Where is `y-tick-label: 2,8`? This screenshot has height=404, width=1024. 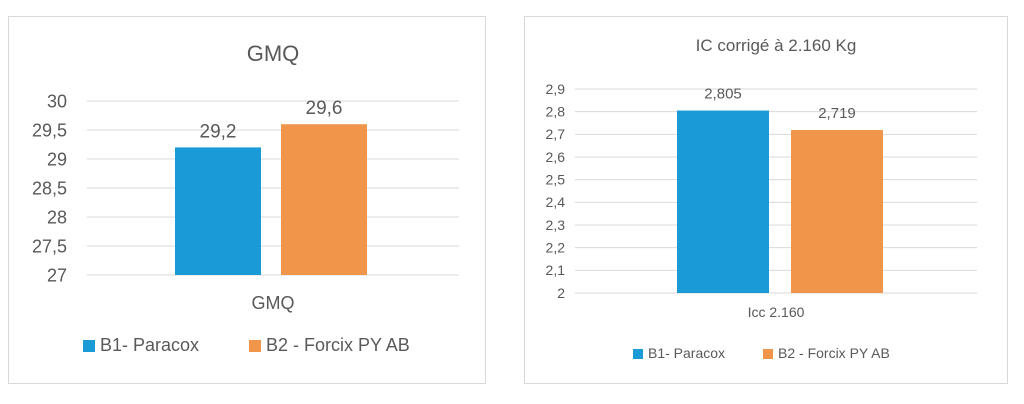 y-tick-label: 2,8 is located at coordinates (556, 112).